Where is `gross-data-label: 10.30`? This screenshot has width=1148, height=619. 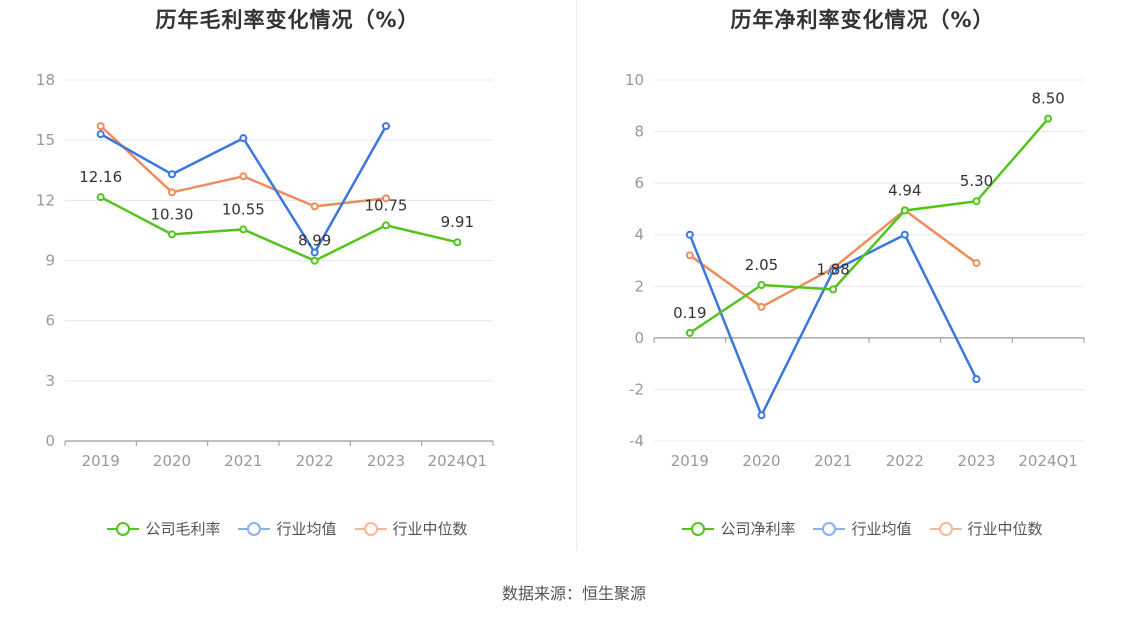
gross-data-label: 10.30 is located at coordinates (172, 214).